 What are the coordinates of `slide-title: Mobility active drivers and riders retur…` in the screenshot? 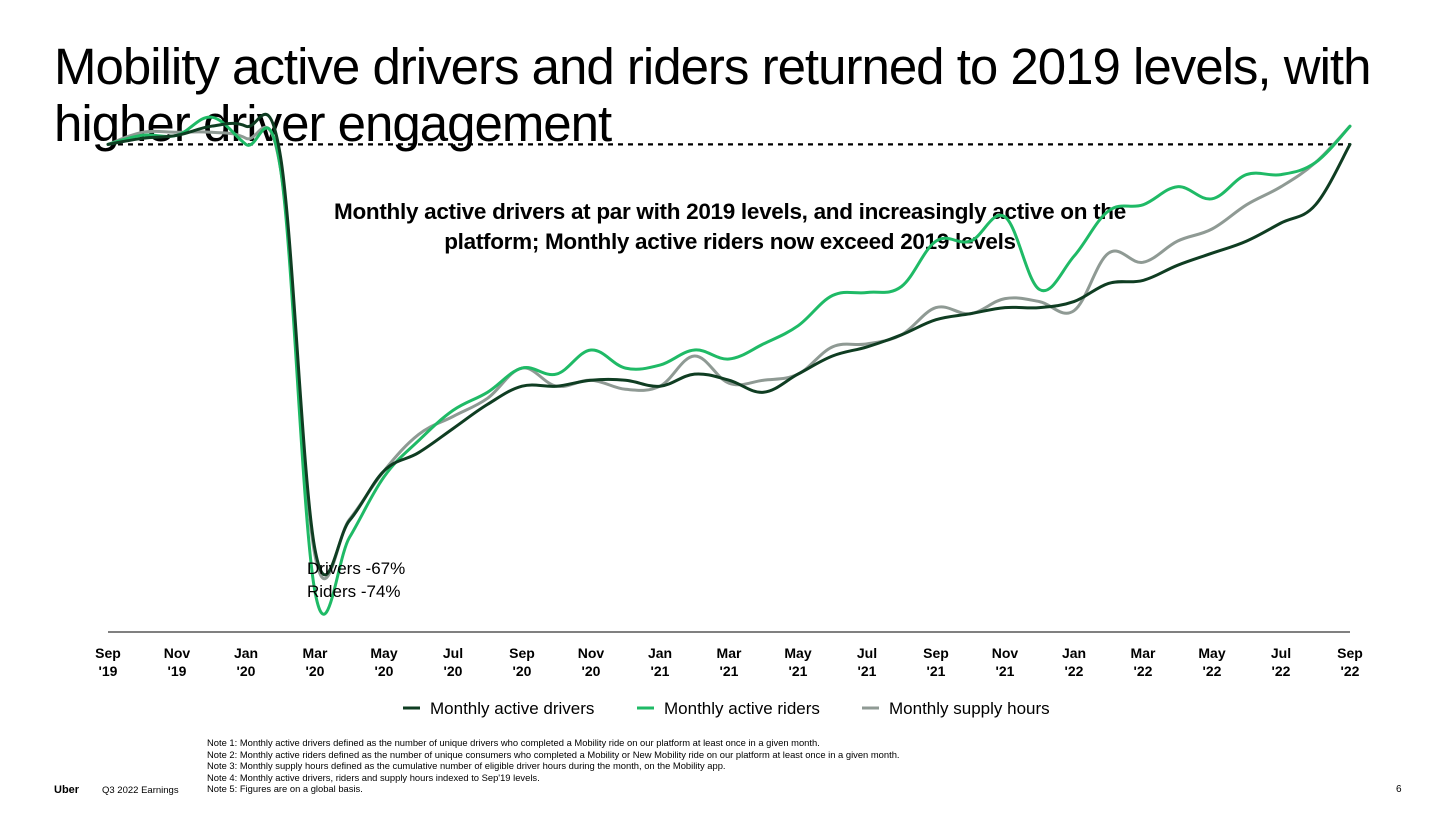 It's located at (712, 95).